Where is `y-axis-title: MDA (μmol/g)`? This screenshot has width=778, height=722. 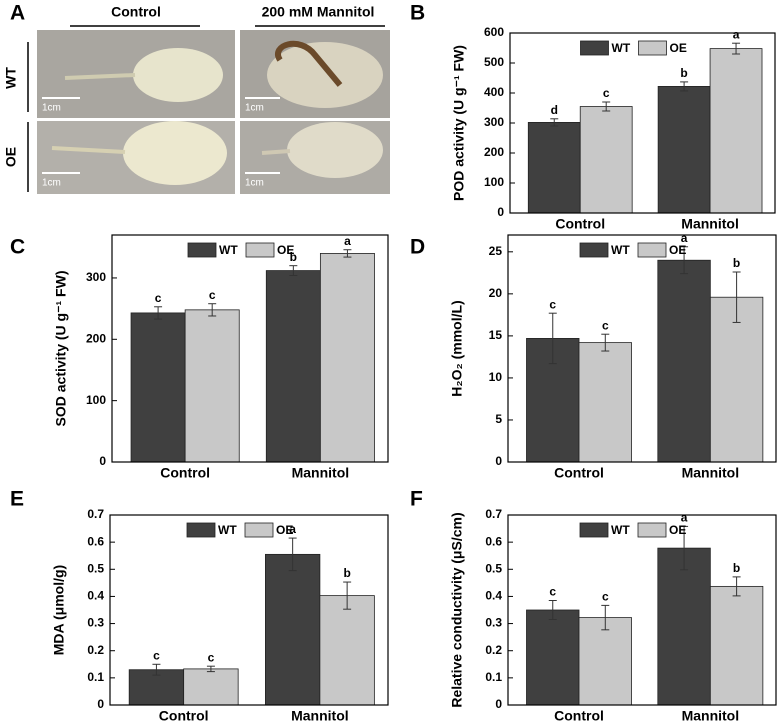
y-axis-title: MDA (μmol/g) is located at coordinates (59, 610).